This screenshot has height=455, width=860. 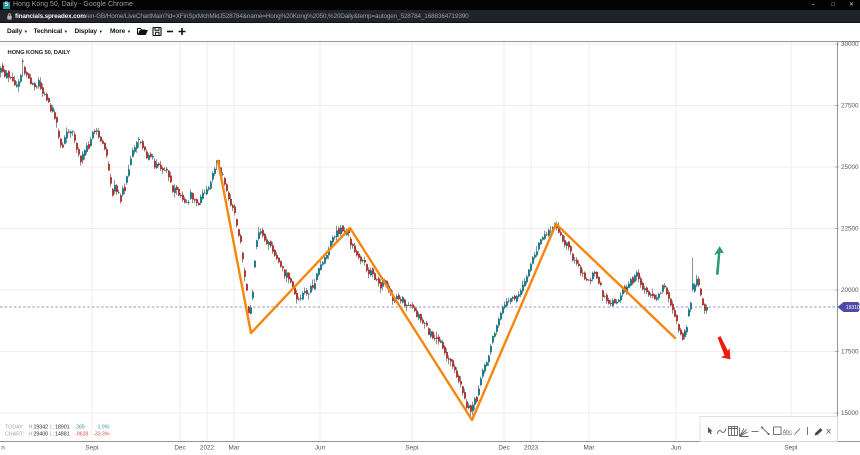 What do you see at coordinates (788, 433) in the screenshot?
I see `svg-text: Abc` at bounding box center [788, 433].